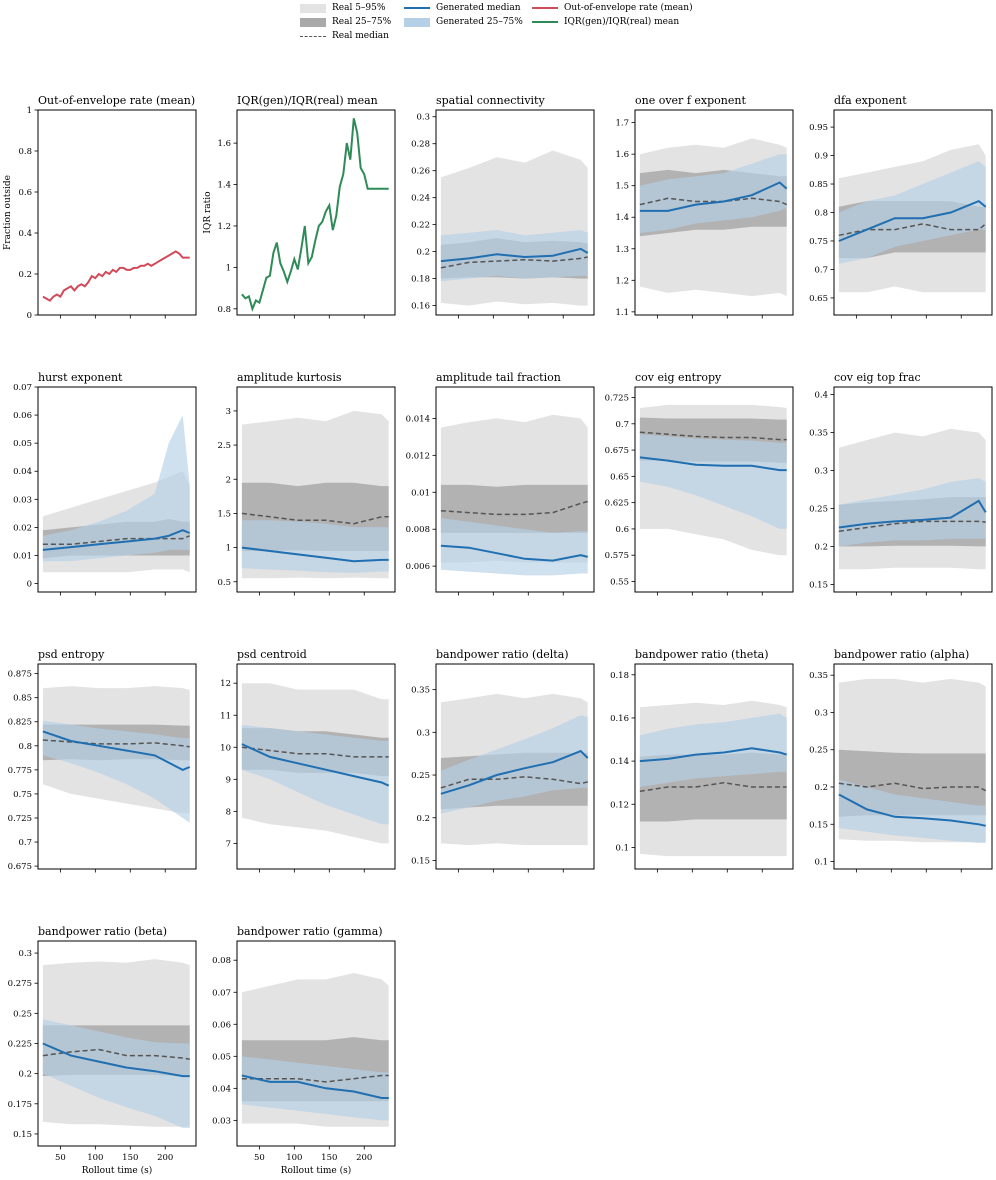  What do you see at coordinates (25, 193) in the screenshot?
I see `y-tick-label: 0.6` at bounding box center [25, 193].